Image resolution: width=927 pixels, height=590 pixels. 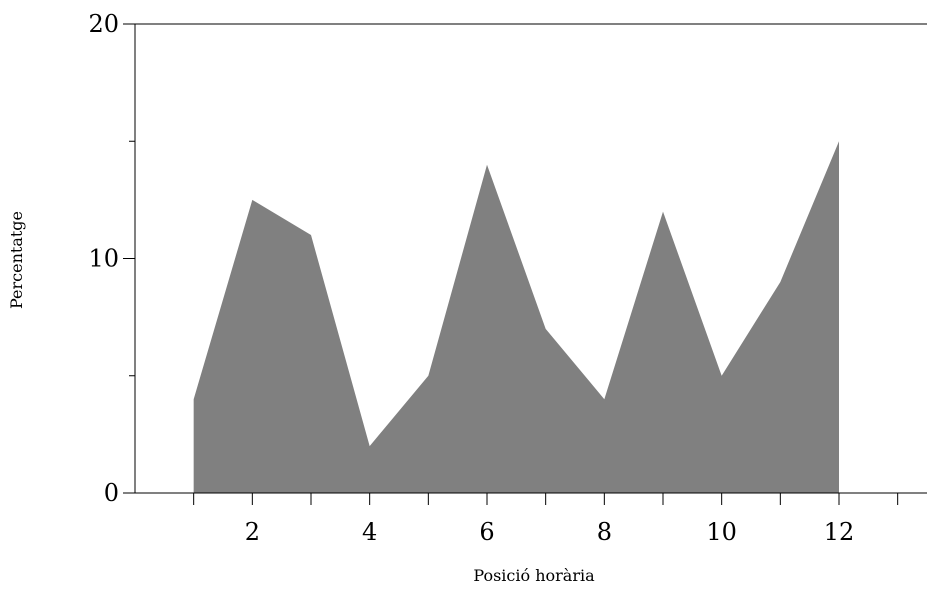 I want to click on y-tick-label: 0, so click(x=111, y=493).